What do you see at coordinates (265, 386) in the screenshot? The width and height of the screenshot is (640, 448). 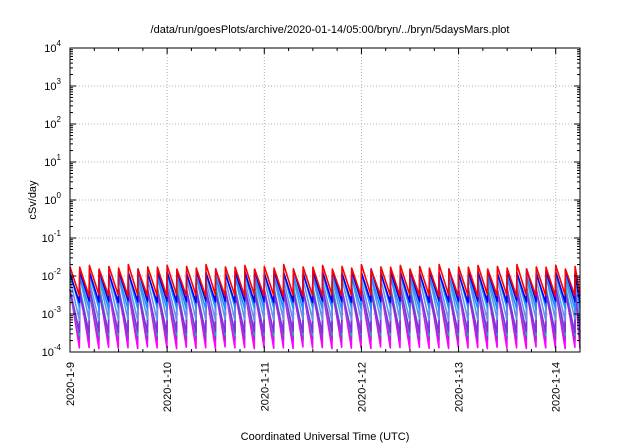 I see `x-tick-label: 2020-1-11` at bounding box center [265, 386].